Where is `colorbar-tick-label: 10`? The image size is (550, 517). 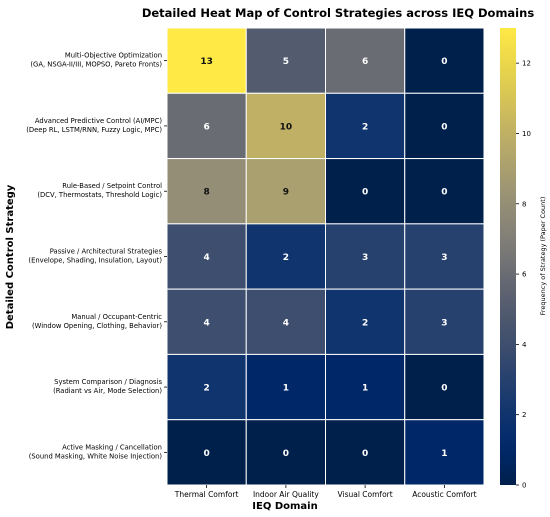
colorbar-tick-label: 10 is located at coordinates (526, 134).